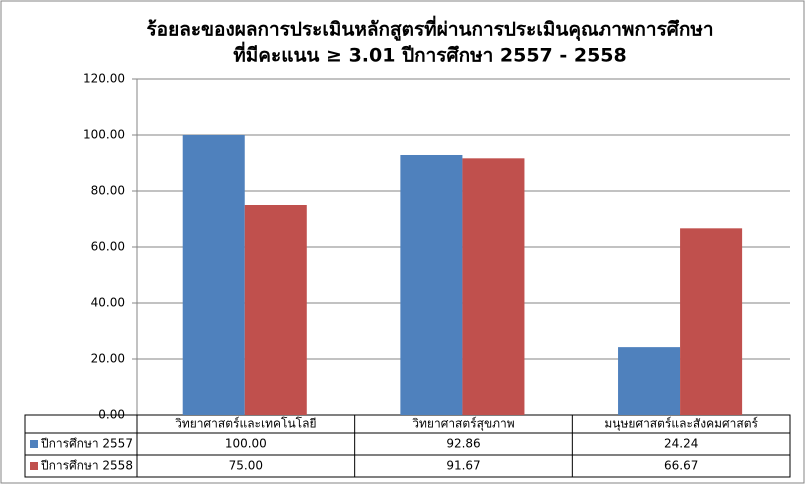 This screenshot has height=485, width=806. I want to click on table-value: 92.86, so click(463, 444).